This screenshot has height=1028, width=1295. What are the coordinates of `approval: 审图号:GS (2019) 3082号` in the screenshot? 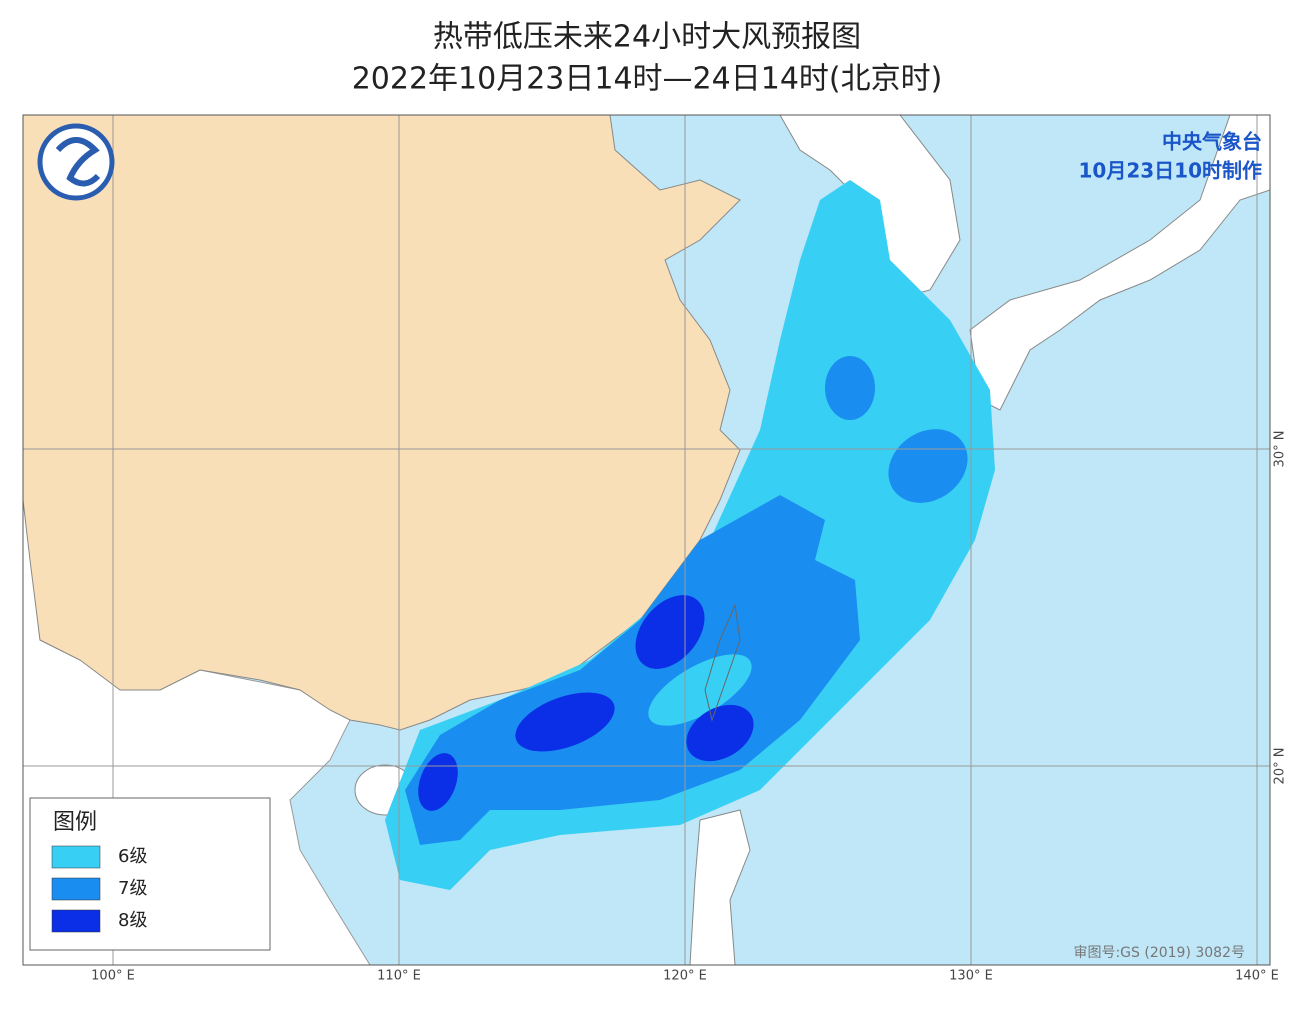 It's located at (1159, 953).